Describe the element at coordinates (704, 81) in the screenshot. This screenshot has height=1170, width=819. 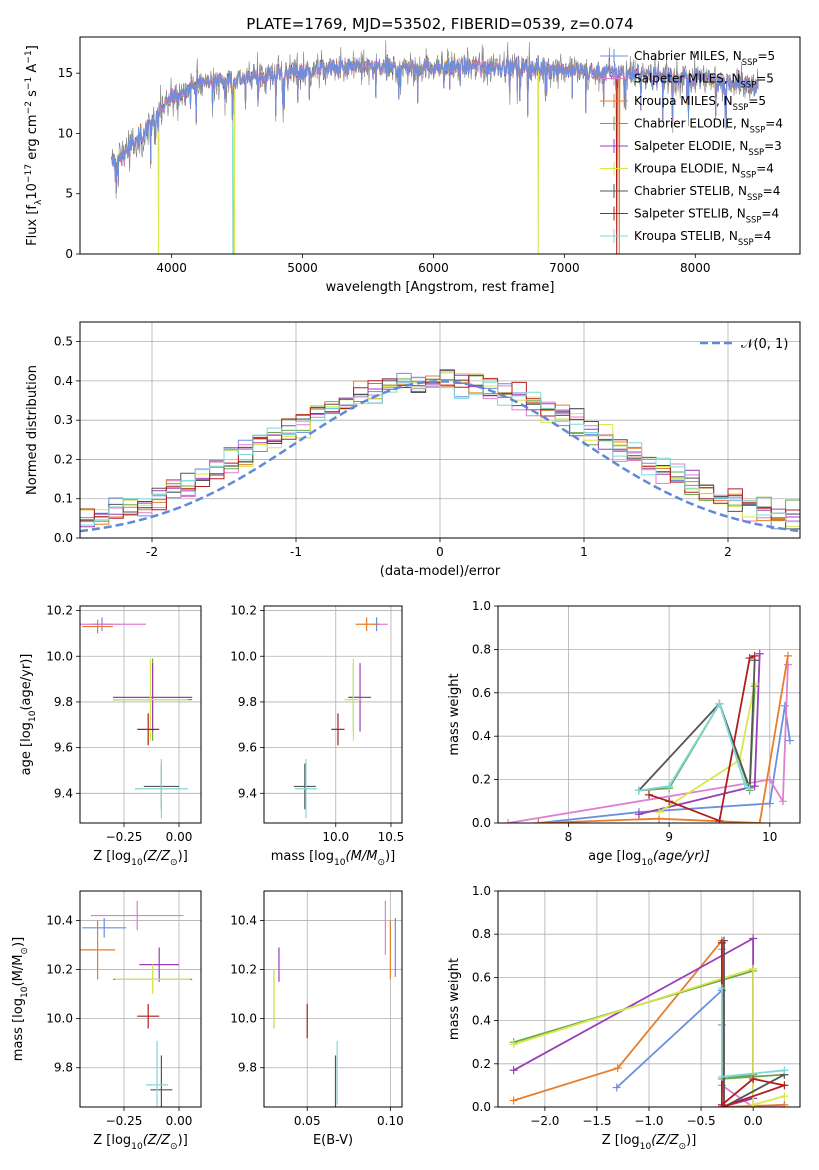
I see `legend-entry-salpeter-miles: Salpeter MILES, NSSP=5` at that location.